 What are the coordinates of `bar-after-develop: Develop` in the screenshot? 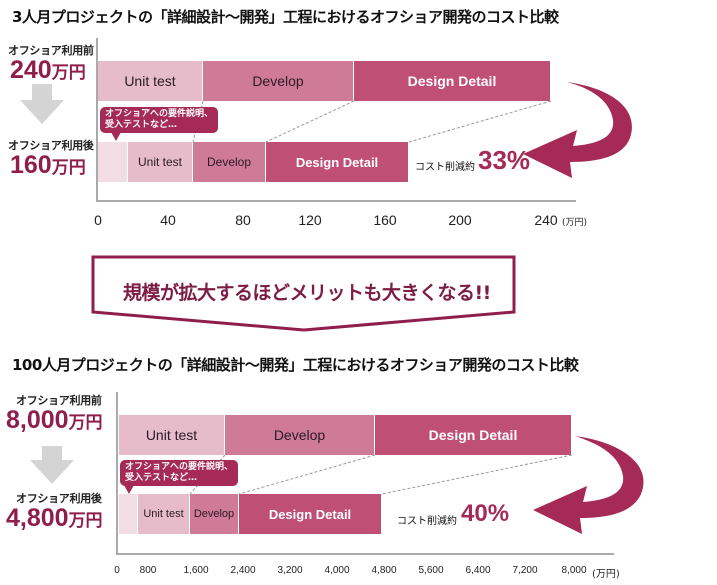 It's located at (229, 162).